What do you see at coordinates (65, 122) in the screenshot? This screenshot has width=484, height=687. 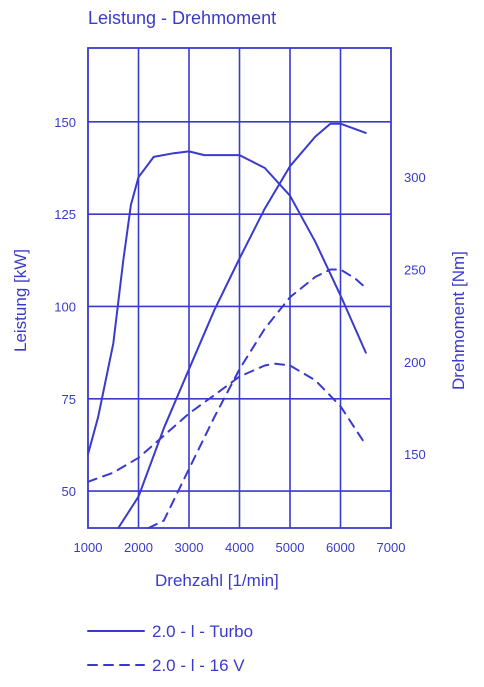 I see `y-left-tick-label: 150` at bounding box center [65, 122].